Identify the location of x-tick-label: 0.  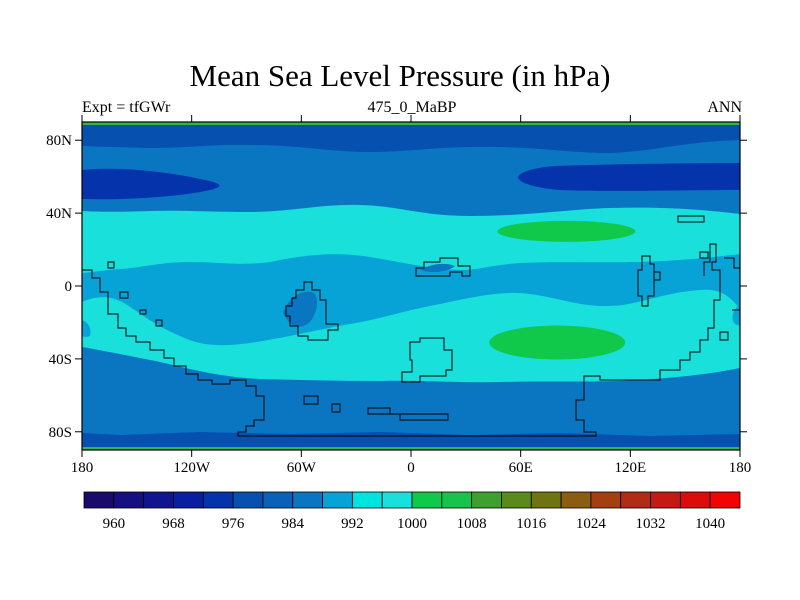
(411, 468).